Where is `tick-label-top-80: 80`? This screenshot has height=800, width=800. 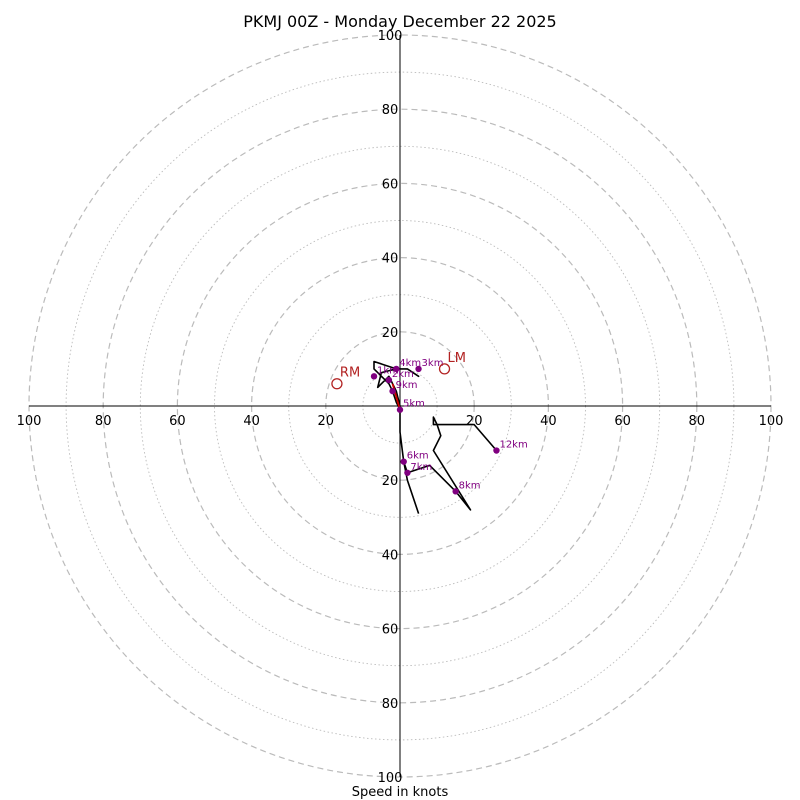
tick-label-top-80: 80 is located at coordinates (390, 110).